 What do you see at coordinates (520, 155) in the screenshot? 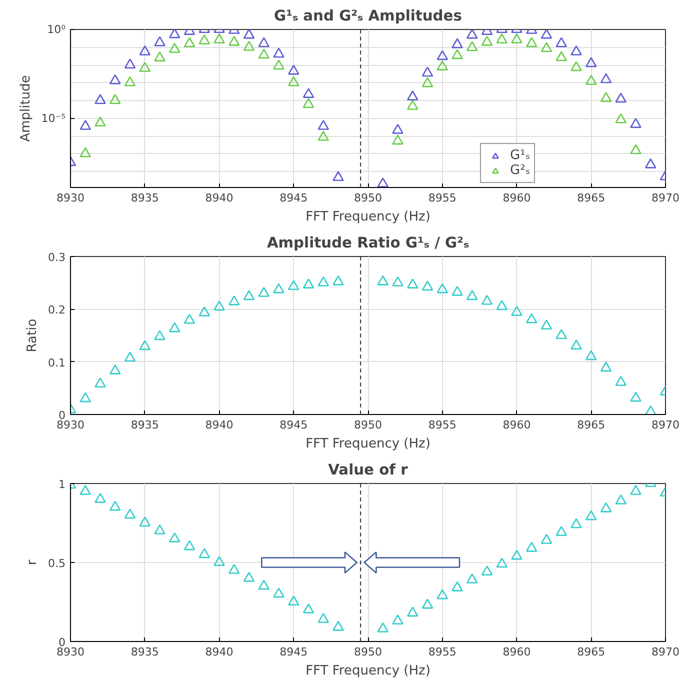
I see `legend-label: G¹ₛ` at bounding box center [520, 155].